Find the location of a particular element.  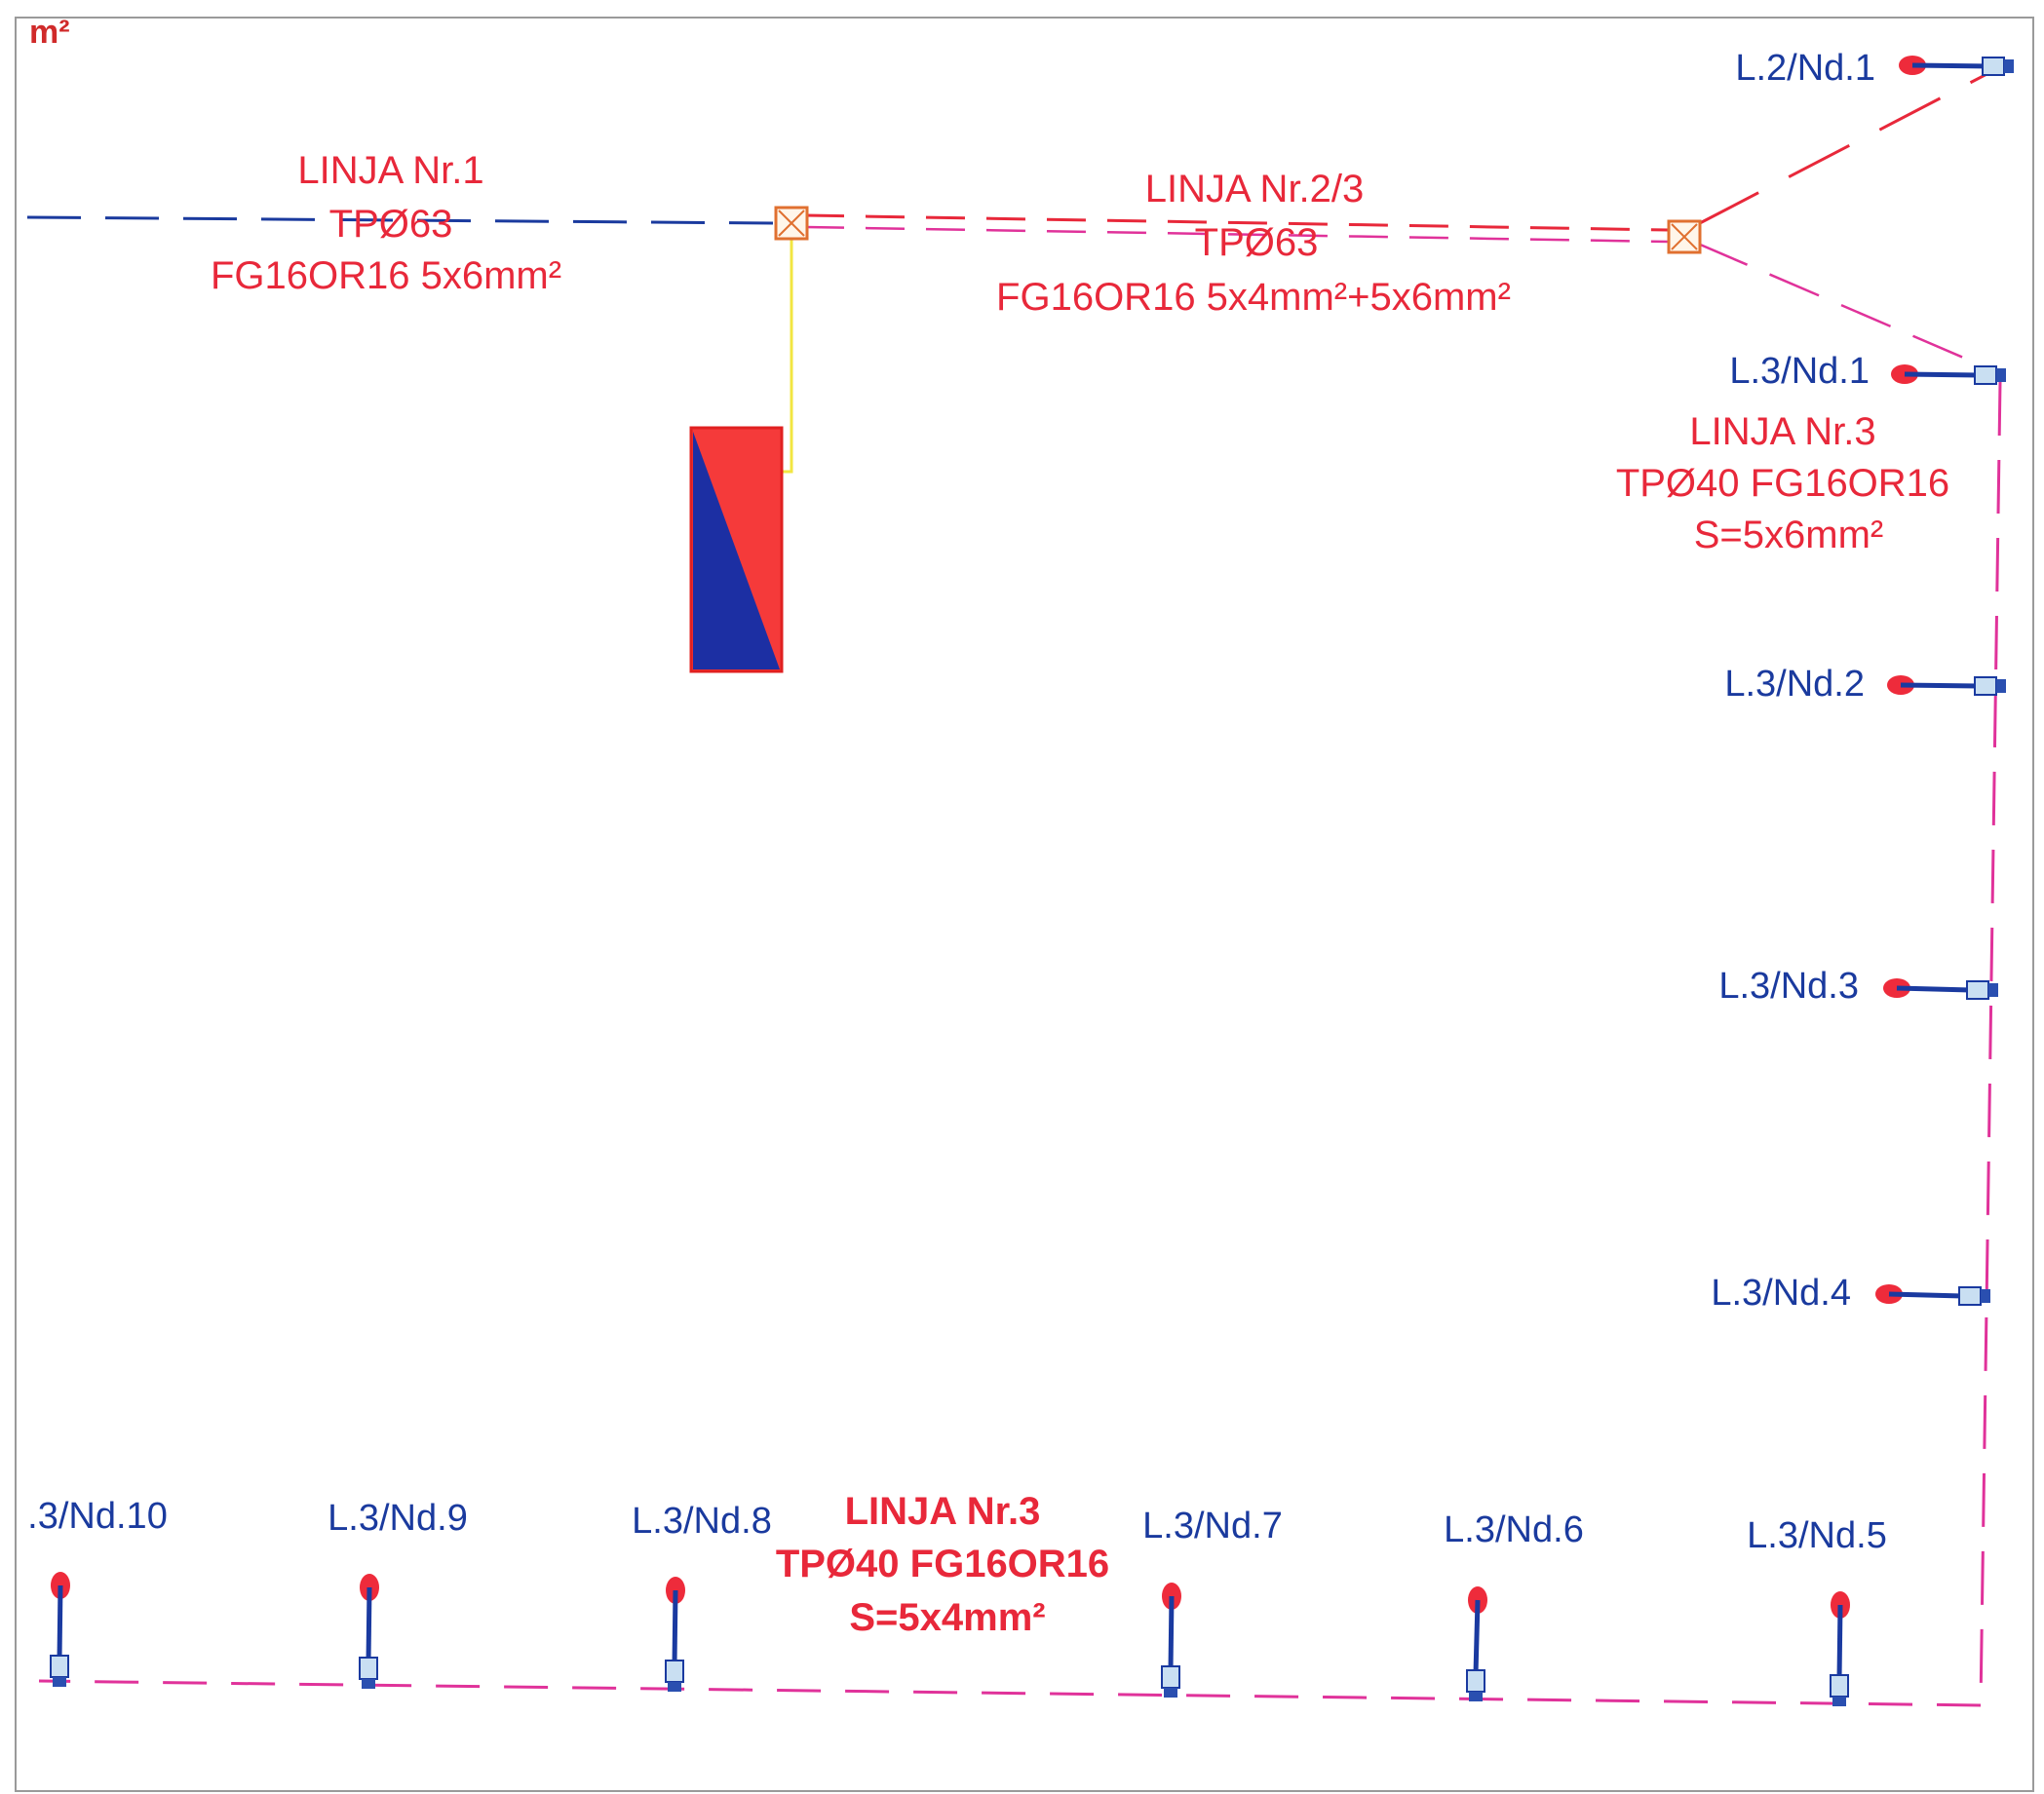

line23-cable-pink is located at coordinates (1237, 234).